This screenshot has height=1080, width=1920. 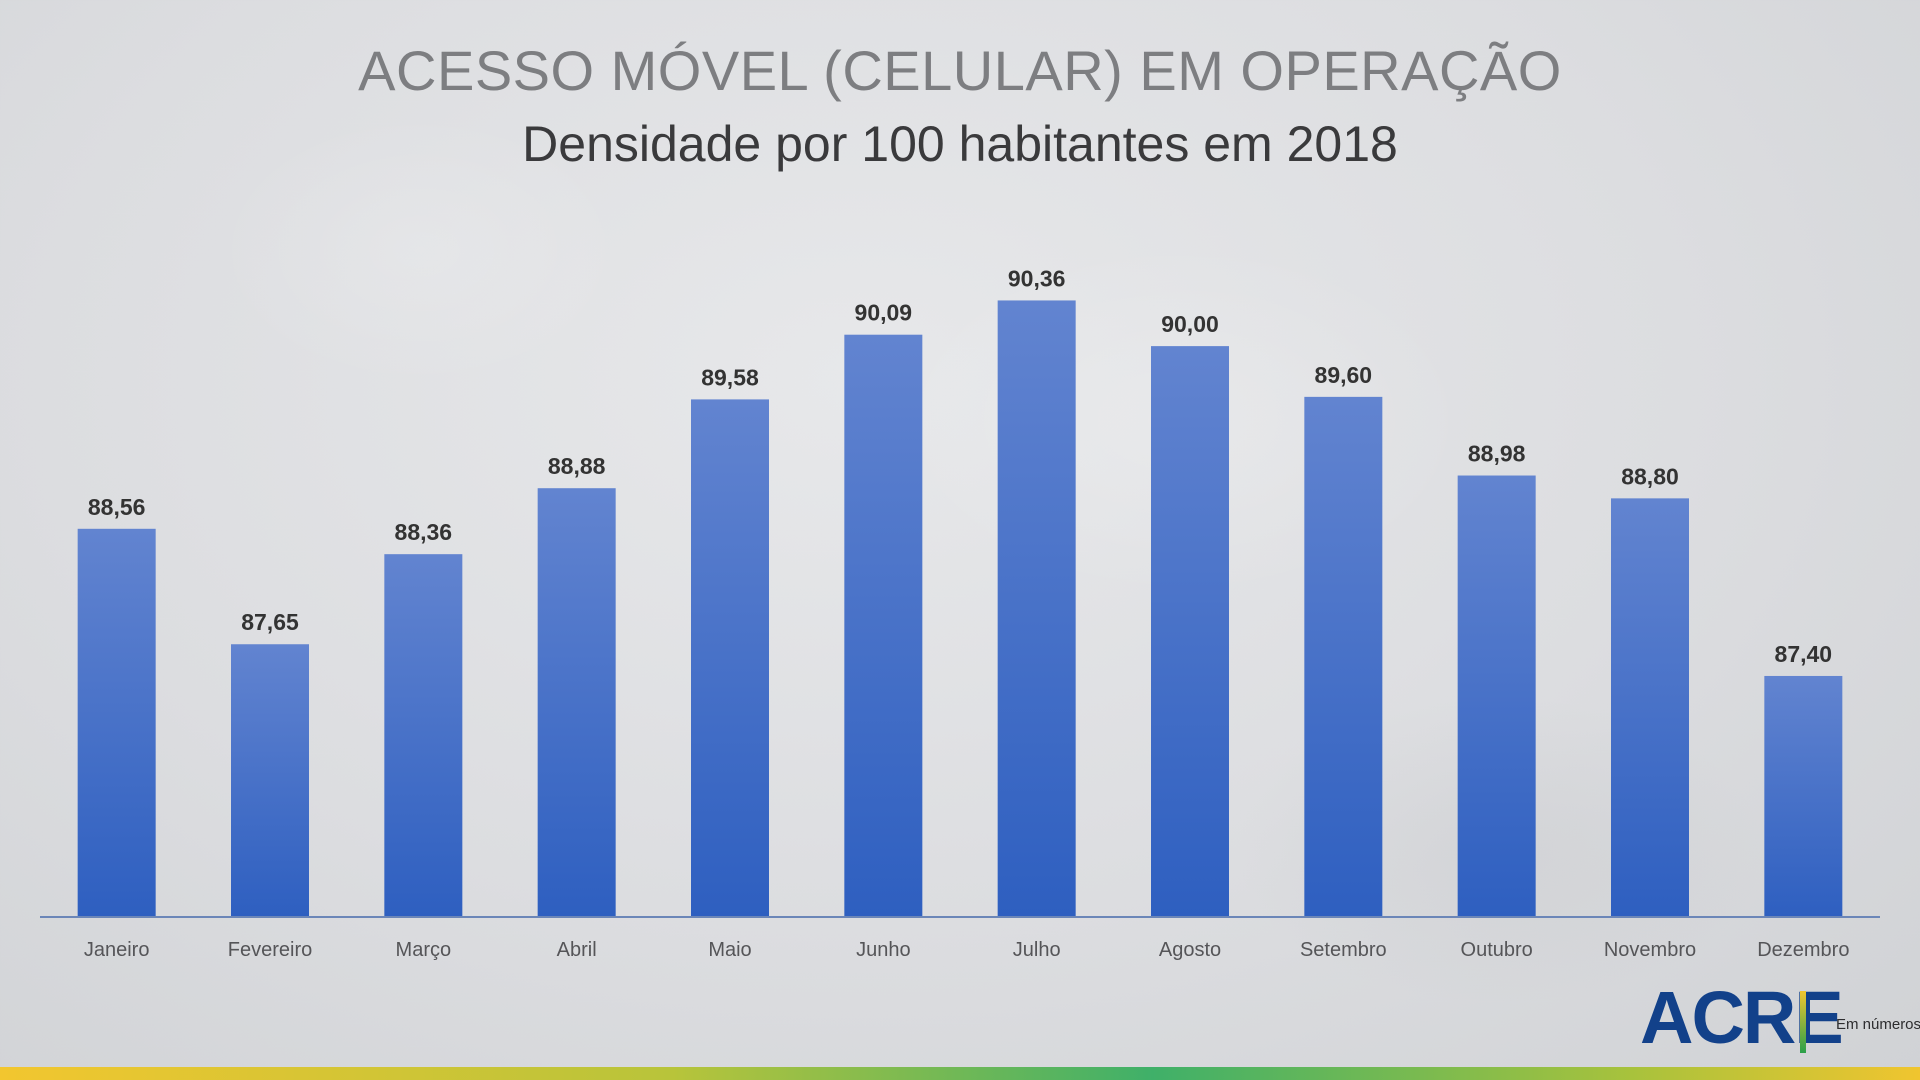 What do you see at coordinates (883, 950) in the screenshot?
I see `x-tick-label: Junho` at bounding box center [883, 950].